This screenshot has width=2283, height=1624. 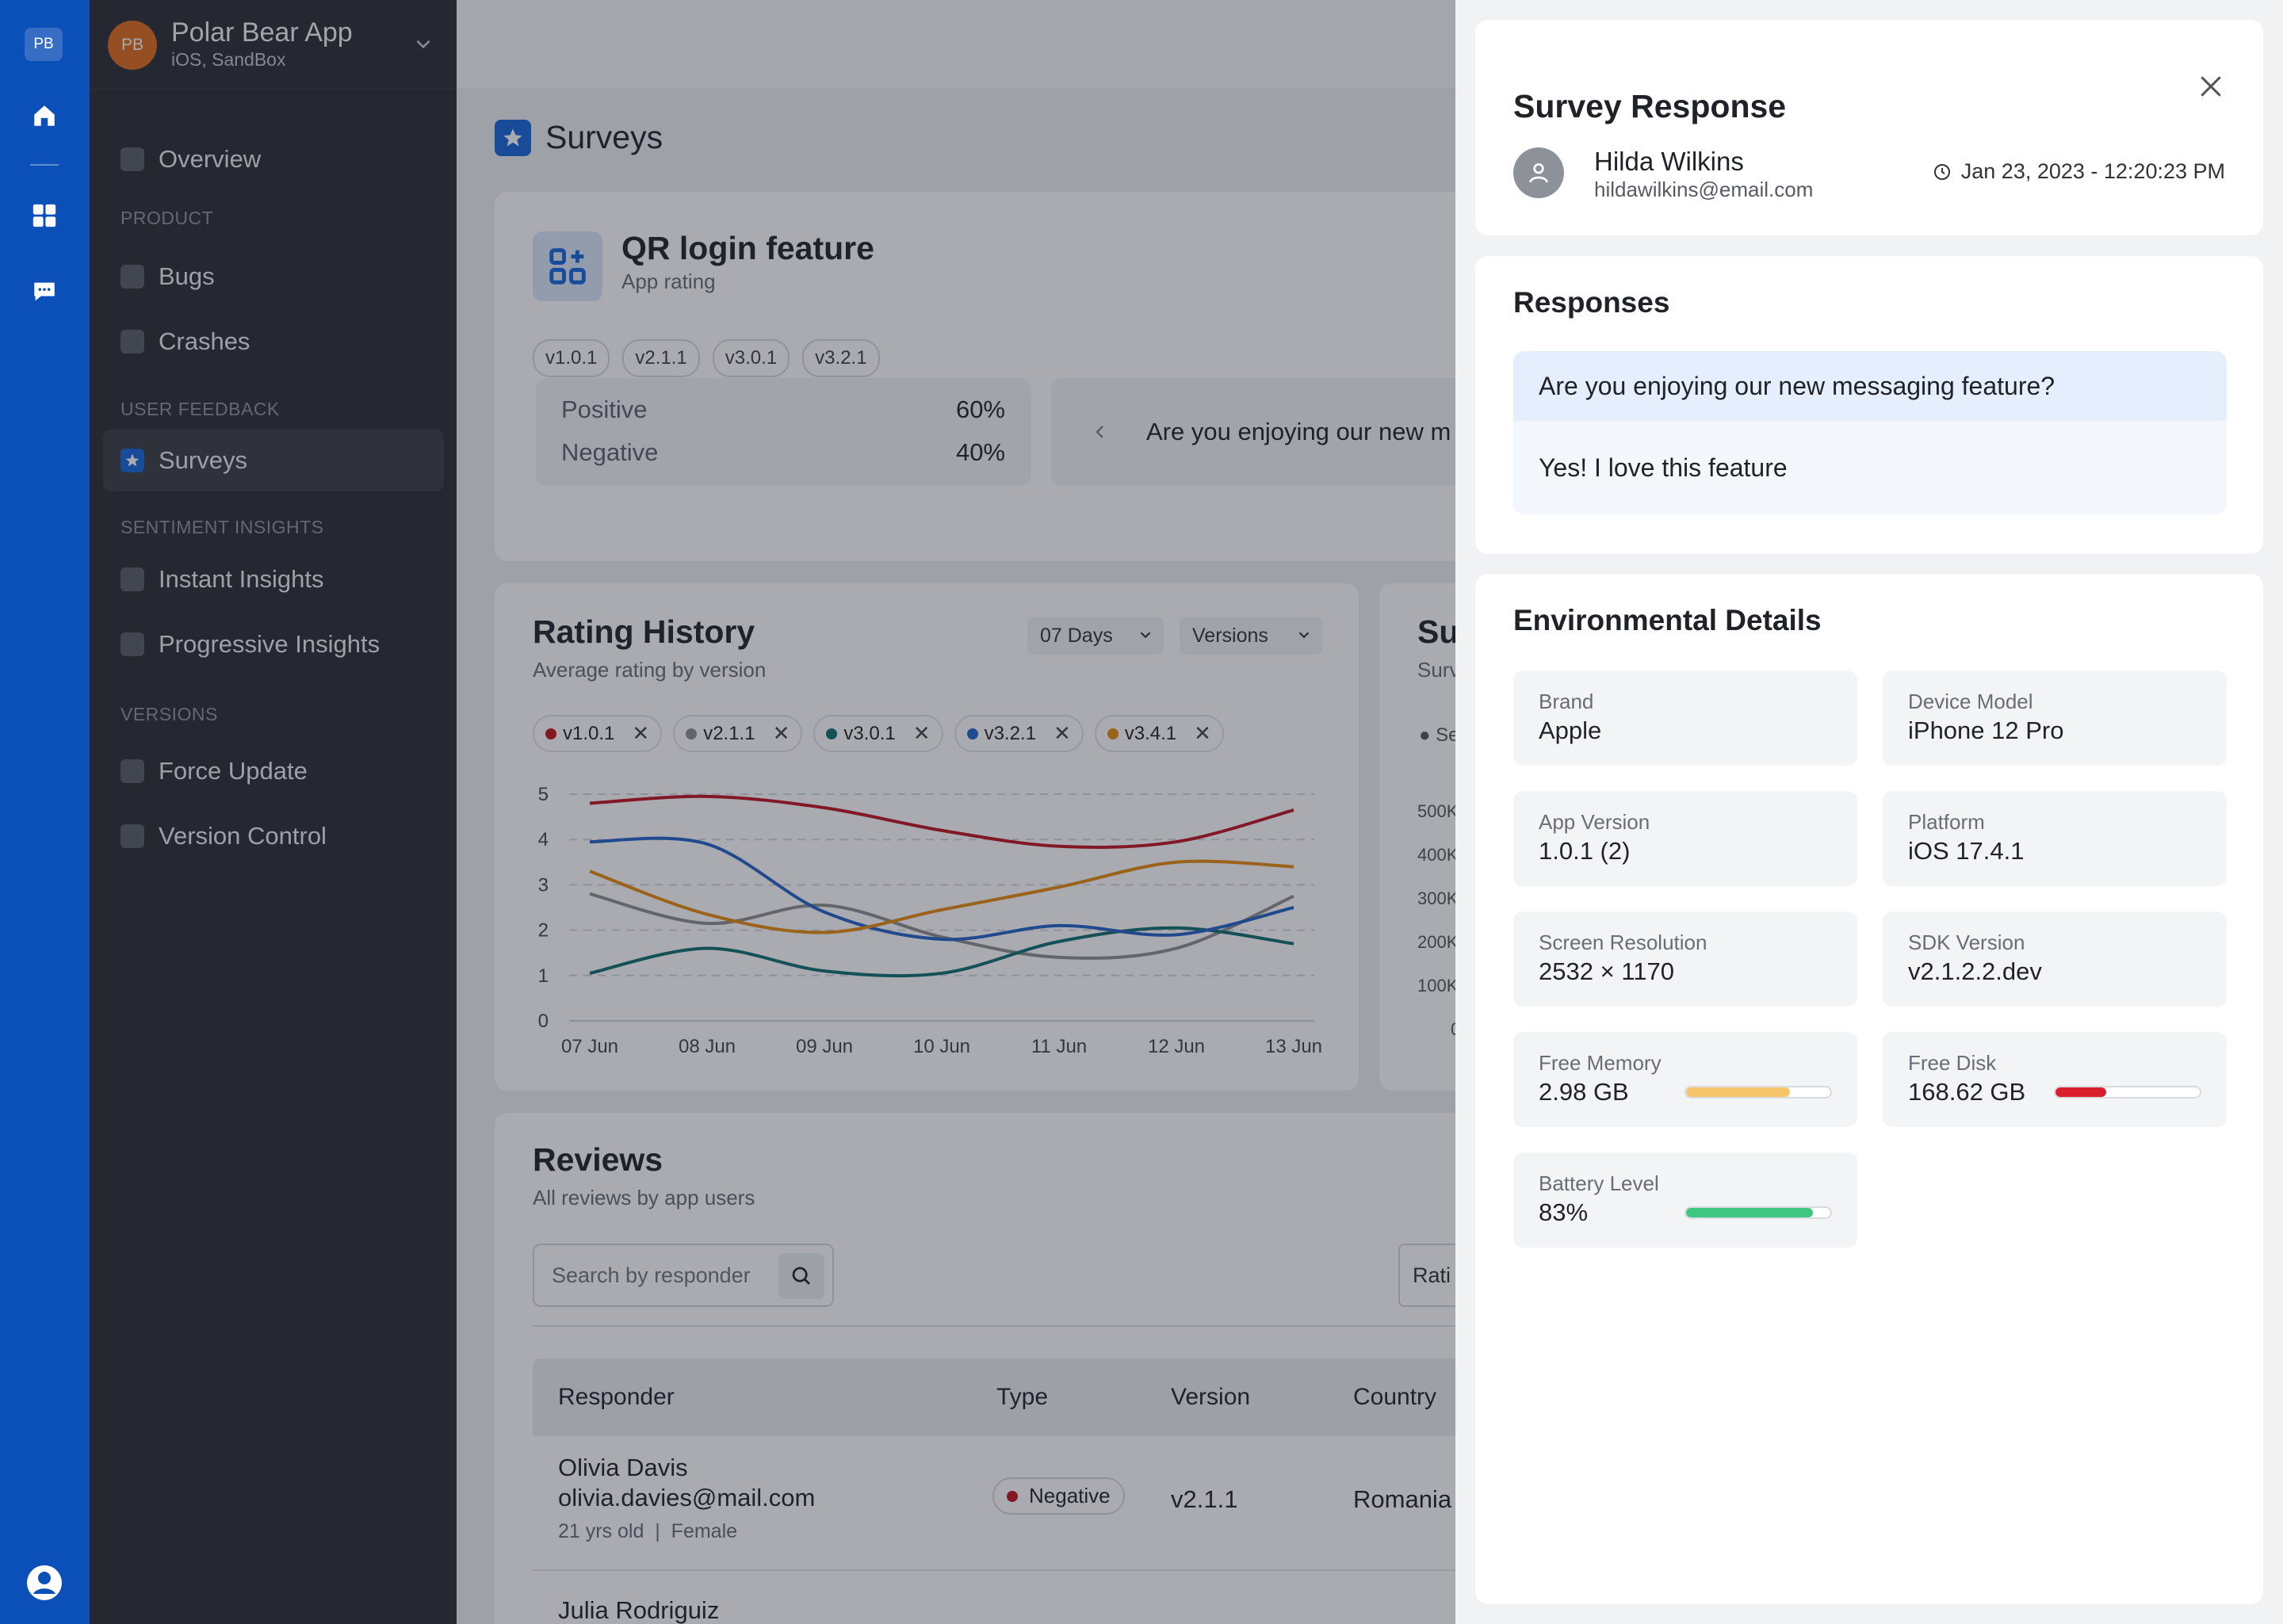 I want to click on table-row: Julia Rodriguiz, so click(x=994, y=1597).